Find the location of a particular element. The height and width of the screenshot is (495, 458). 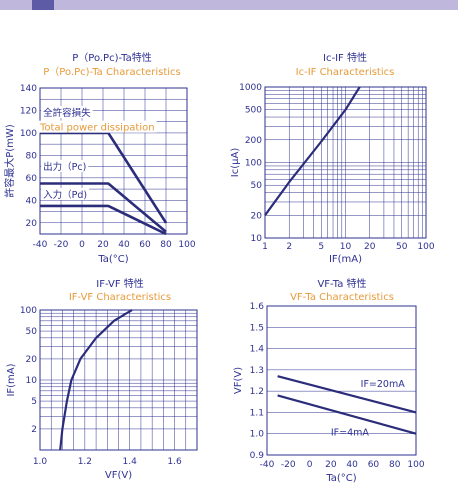

chart-3-grid is located at coordinates (118, 380).